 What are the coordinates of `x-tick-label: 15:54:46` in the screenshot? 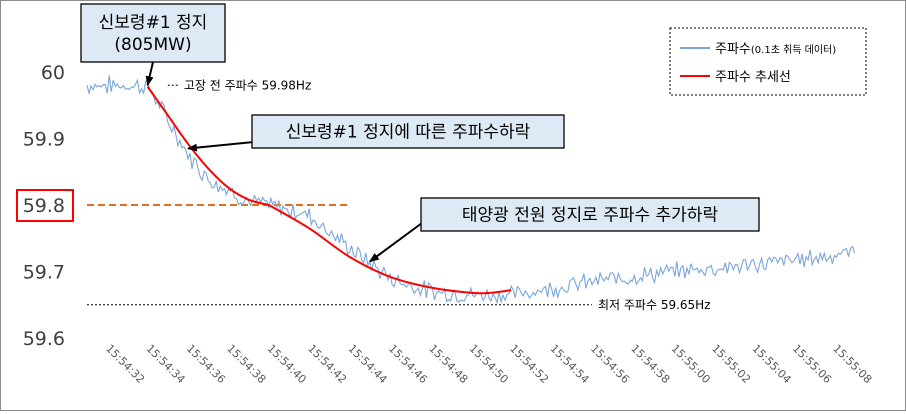 It's located at (408, 364).